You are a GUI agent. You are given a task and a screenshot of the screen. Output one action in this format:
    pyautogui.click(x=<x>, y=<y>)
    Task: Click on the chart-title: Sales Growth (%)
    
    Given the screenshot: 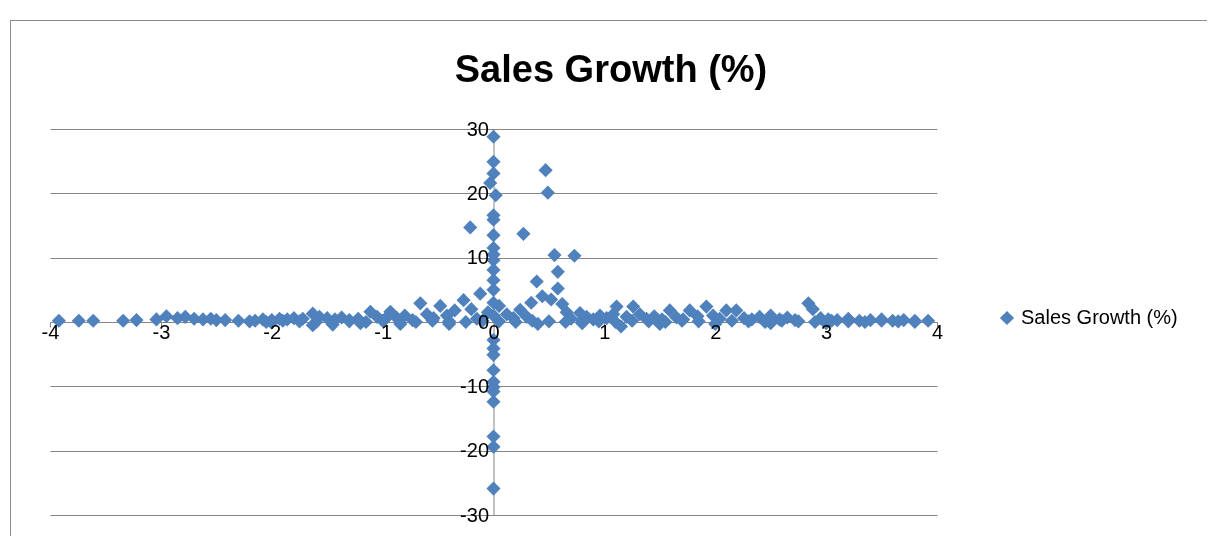 What is the action you would take?
    pyautogui.click(x=611, y=69)
    